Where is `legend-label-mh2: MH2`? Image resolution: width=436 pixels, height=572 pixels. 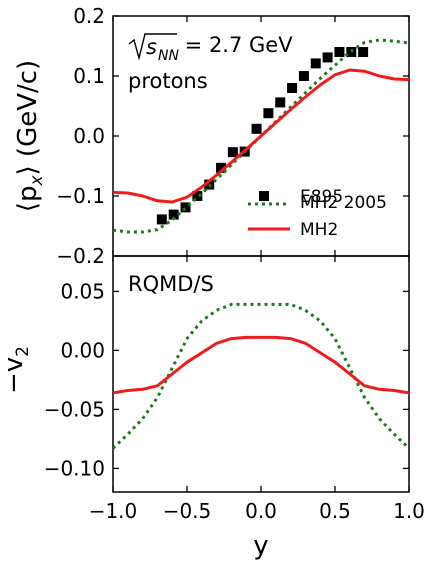 legend-label-mh2: MH2 is located at coordinates (319, 230).